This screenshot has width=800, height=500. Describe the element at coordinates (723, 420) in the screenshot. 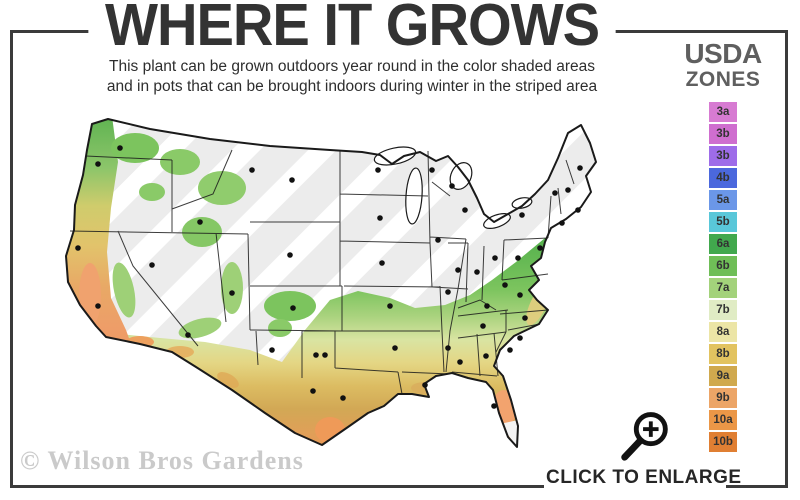

I see `legend-zone-10a: 10a` at that location.